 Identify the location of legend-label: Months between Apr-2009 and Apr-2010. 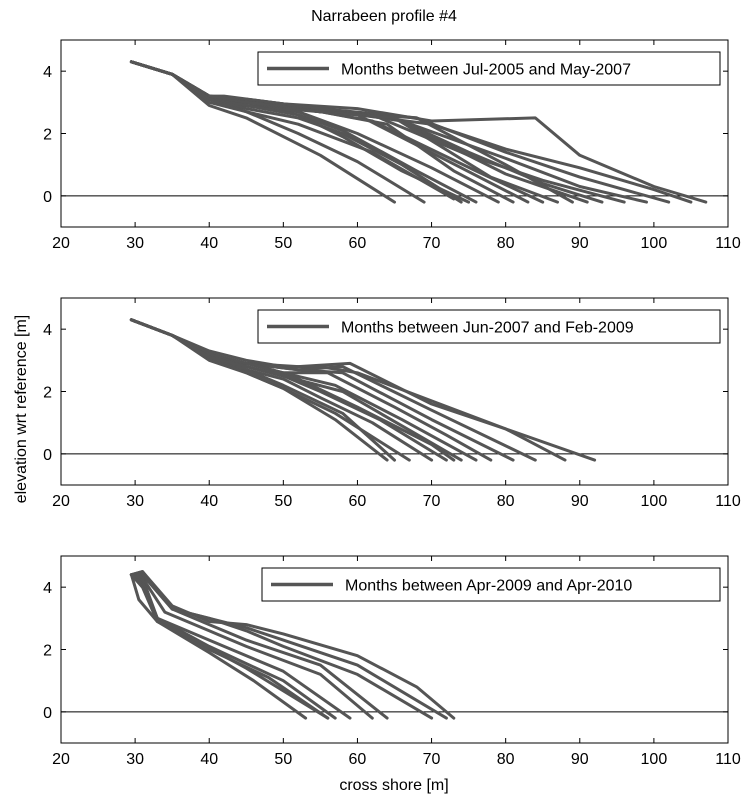
(488, 586).